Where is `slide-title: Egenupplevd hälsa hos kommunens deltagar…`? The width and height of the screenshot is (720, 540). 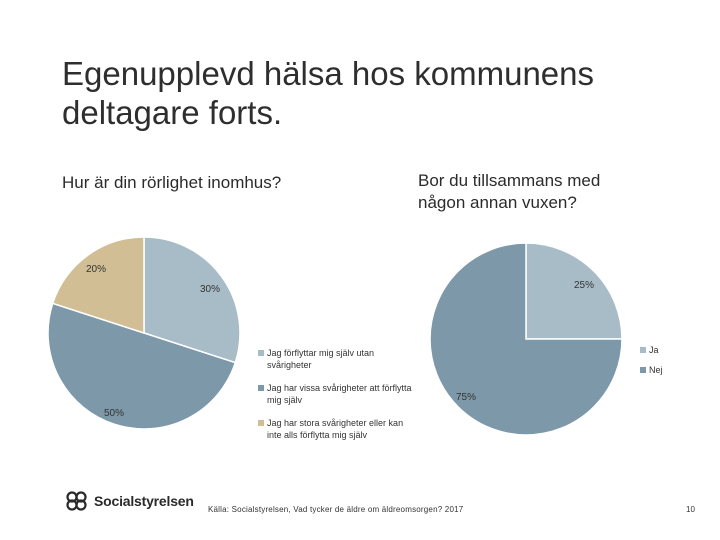
slide-title: Egenupplevd hälsa hos kommunens deltagar… is located at coordinates (328, 93).